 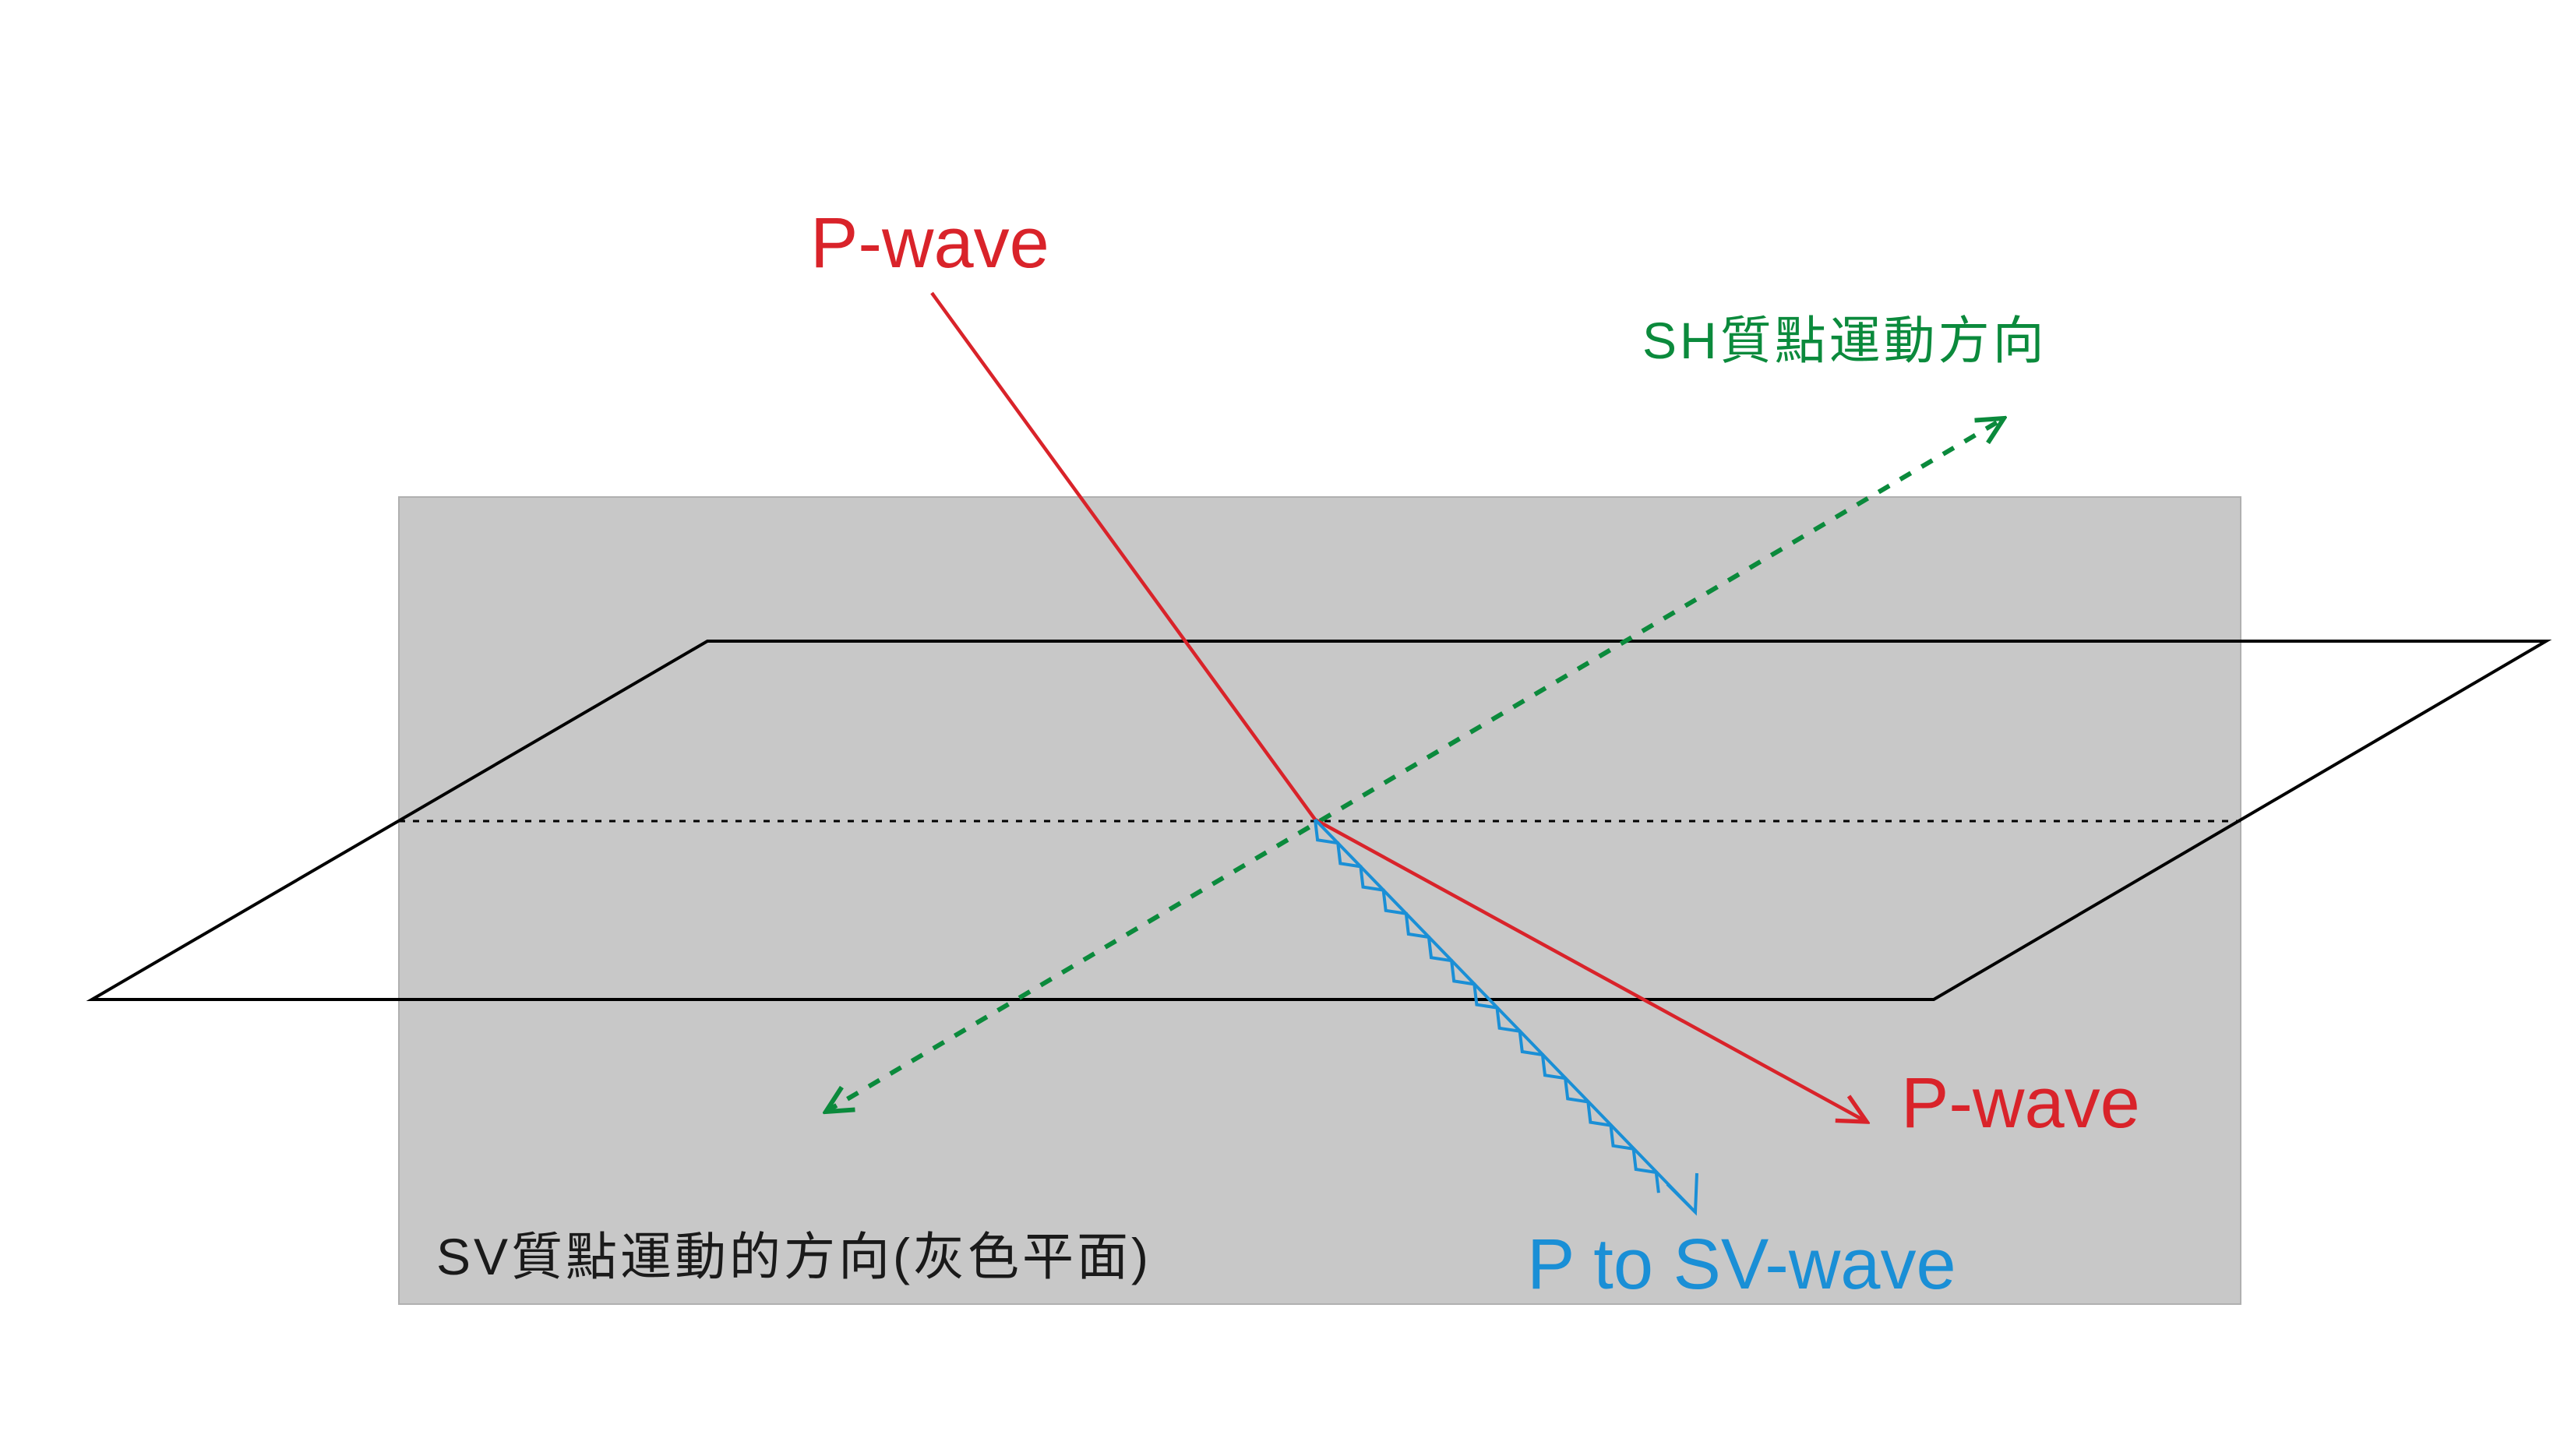 I want to click on sv-wave-arrowhead, so click(x=1682, y=1194).